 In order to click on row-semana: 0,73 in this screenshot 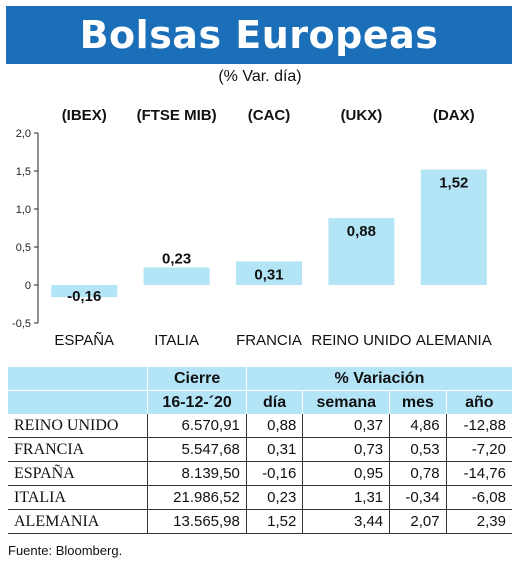, I will do `click(346, 449)`.